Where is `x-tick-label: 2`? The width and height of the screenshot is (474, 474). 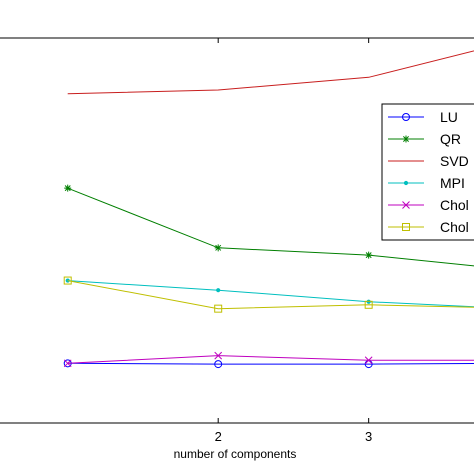 x-tick-label: 2 is located at coordinates (218, 436).